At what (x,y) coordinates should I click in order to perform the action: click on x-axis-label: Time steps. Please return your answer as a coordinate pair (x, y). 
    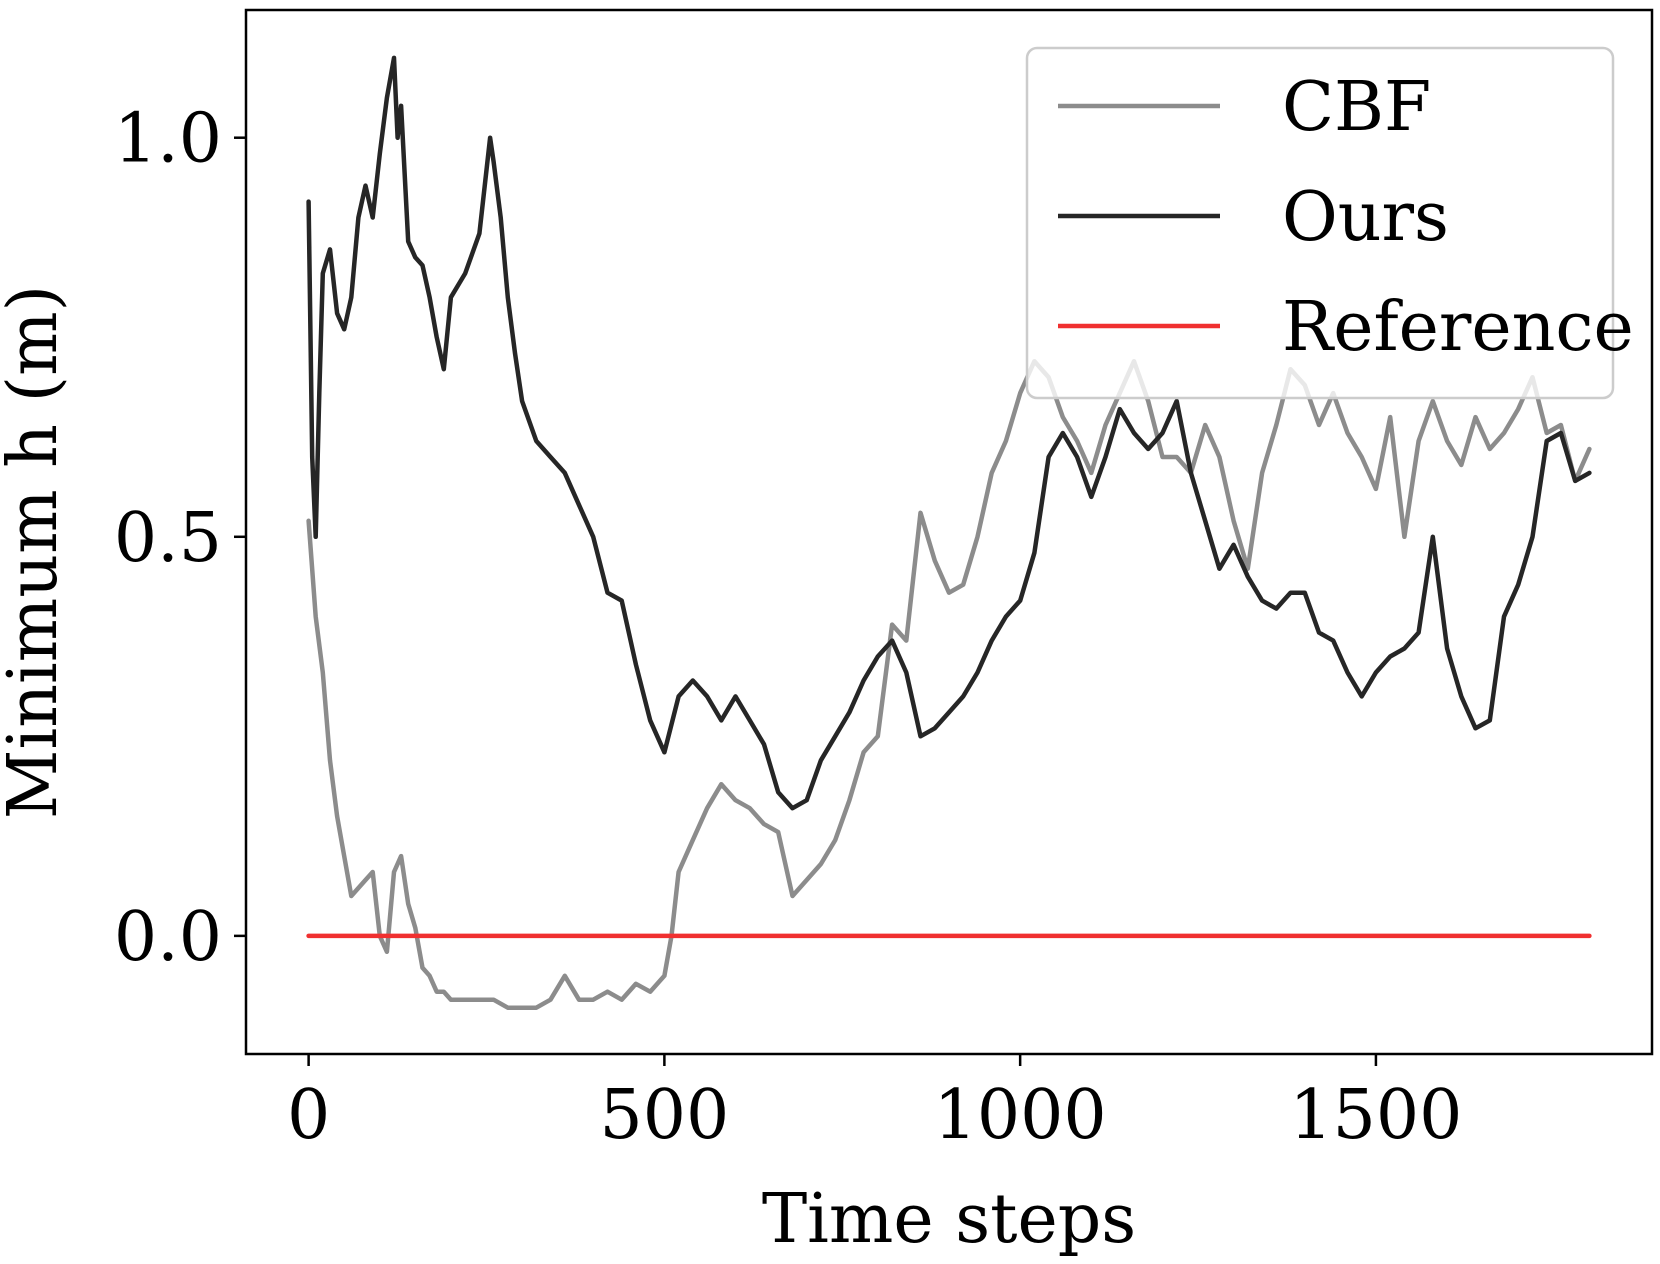
    Looking at the image, I should click on (949, 1219).